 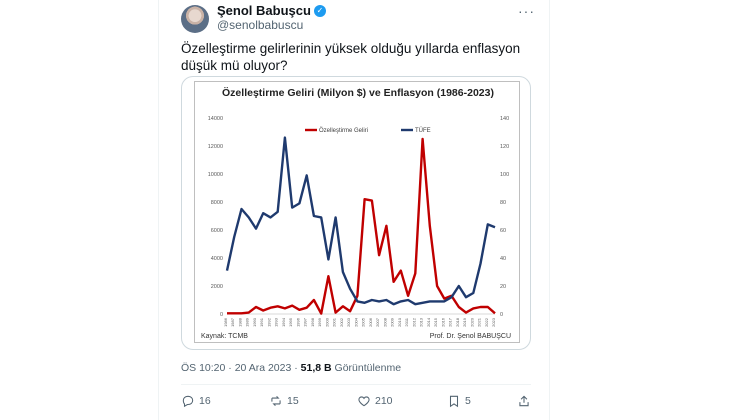 I want to click on x-tick-label: 1992, so click(x=268, y=322).